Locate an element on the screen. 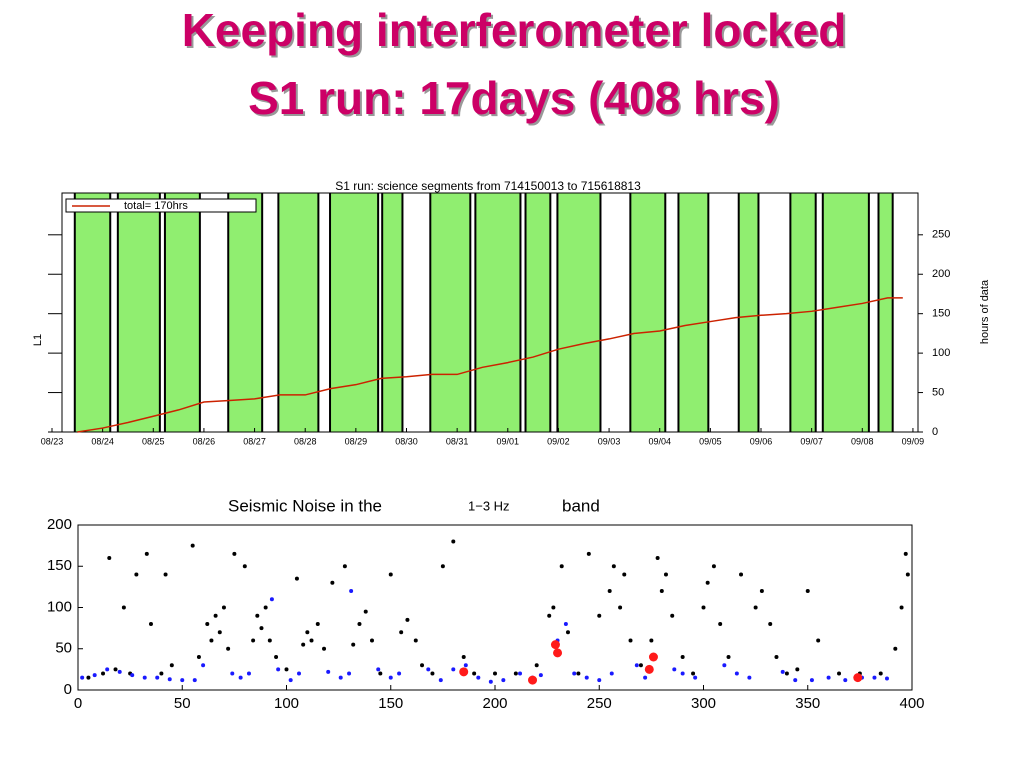 Image resolution: width=1024 pixels, height=773 pixels. y2-tick-label: 100 is located at coordinates (941, 353).